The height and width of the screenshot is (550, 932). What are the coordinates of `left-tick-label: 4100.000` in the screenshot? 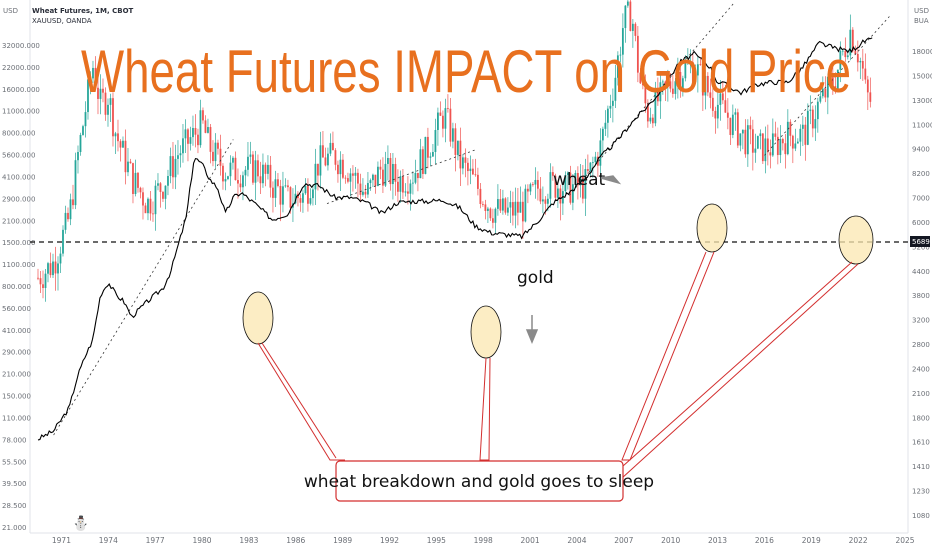 It's located at (18, 177).